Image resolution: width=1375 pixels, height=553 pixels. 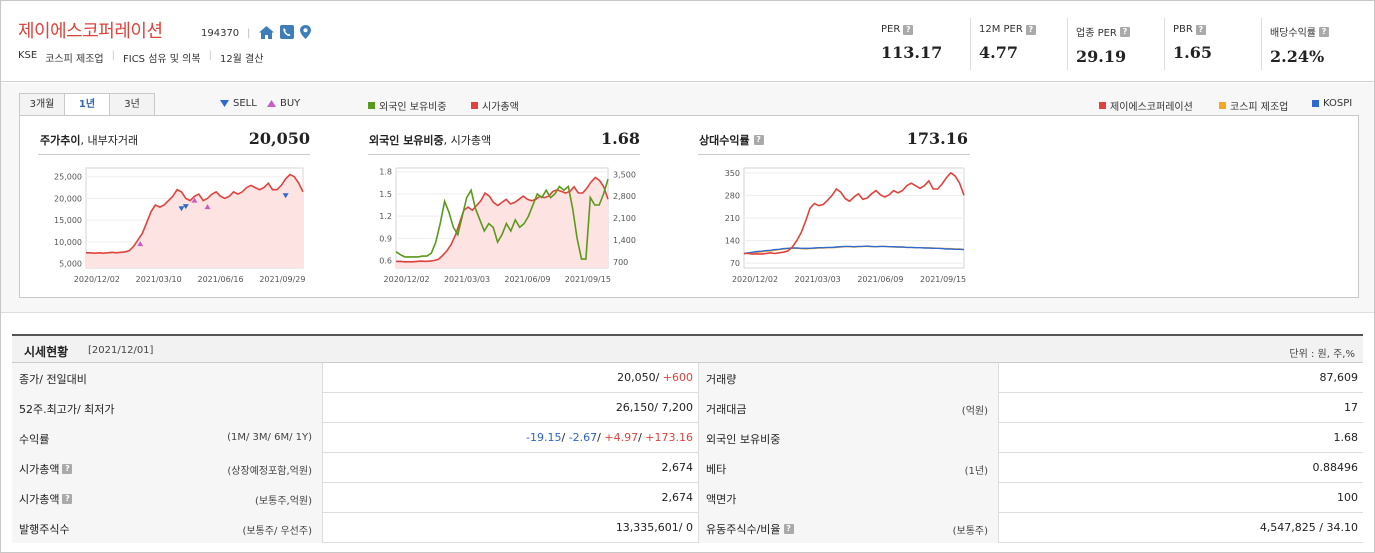 What do you see at coordinates (998, 52) in the screenshot?
I see `metric-value: 4.77` at bounding box center [998, 52].